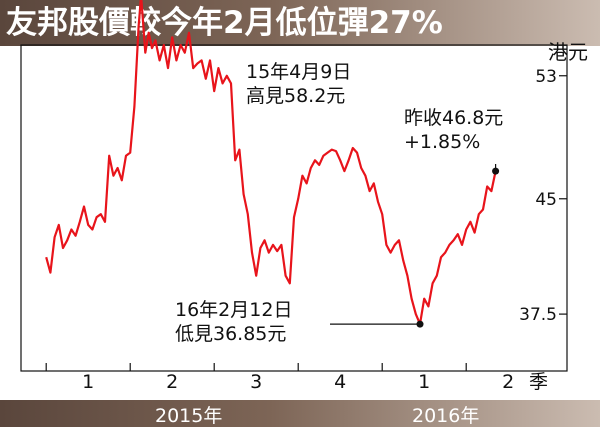  What do you see at coordinates (279, 378) in the screenshot?
I see `x-axis: 1 2 3 4 1 2` at bounding box center [279, 378].